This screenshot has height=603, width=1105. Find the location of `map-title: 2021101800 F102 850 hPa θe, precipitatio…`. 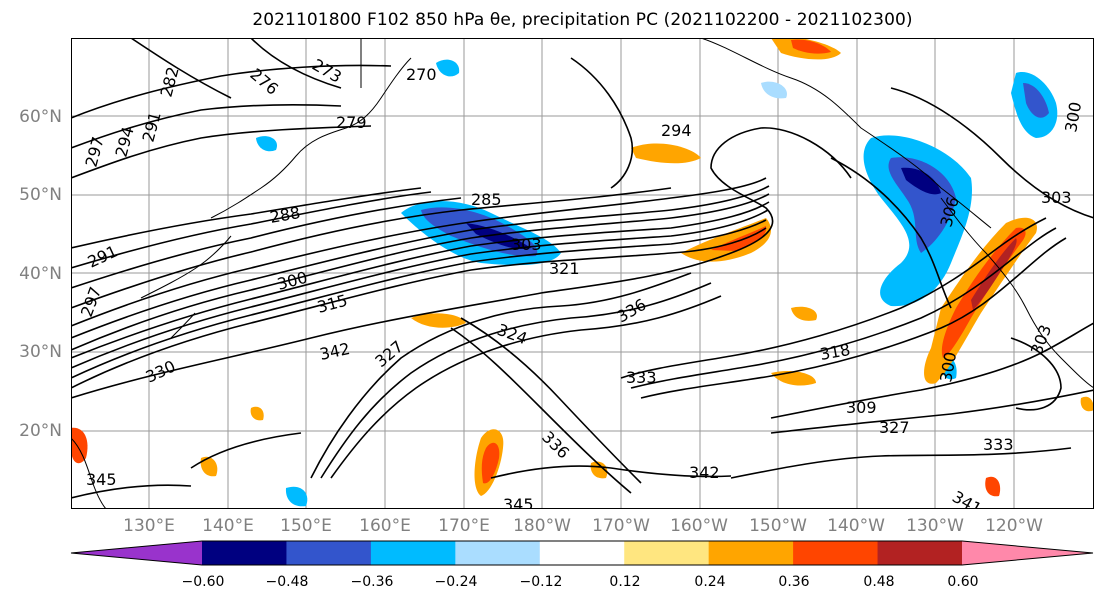

map-title: 2021101800 F102 850 hPa θe, precipitatio… is located at coordinates (582, 20).